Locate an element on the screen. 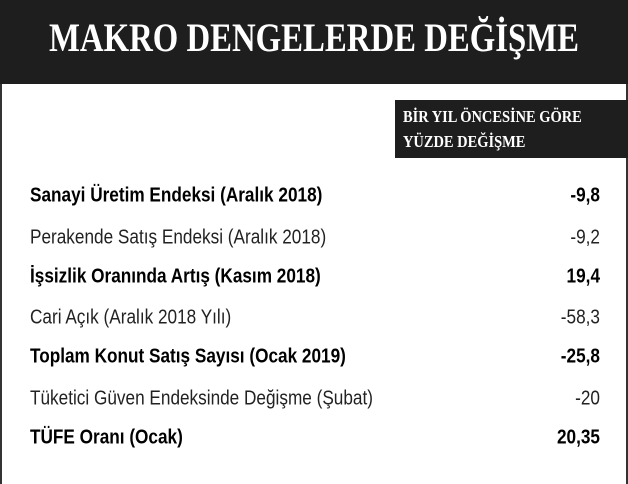  row: TÜFE Oranı (Ocak) is located at coordinates (106, 436).